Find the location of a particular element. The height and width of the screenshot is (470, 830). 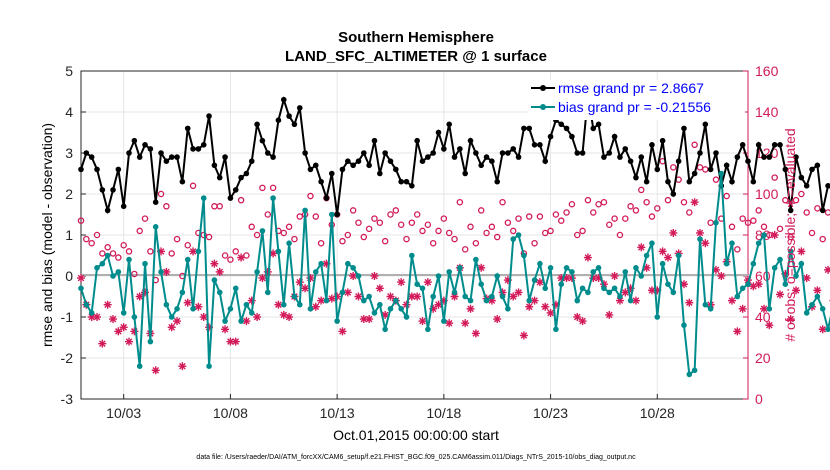

x-tick-label: 10/28 is located at coordinates (657, 413).